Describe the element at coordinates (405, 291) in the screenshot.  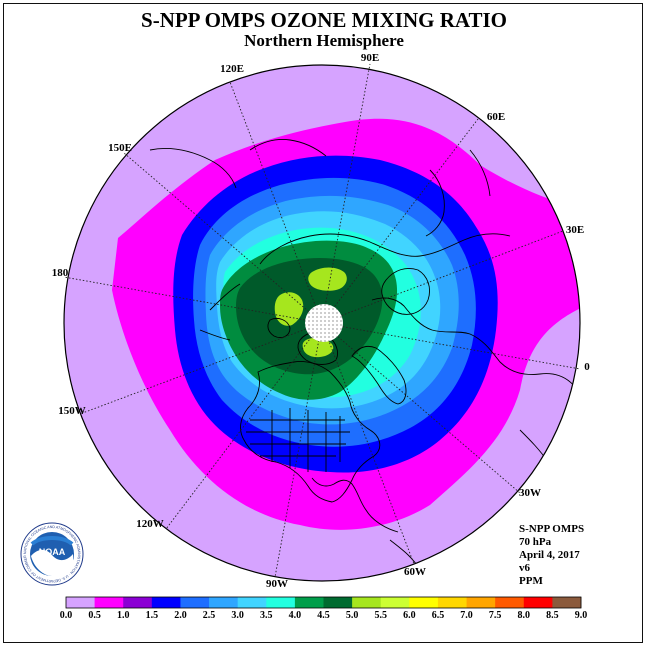
I see `scandinavia-coast` at that location.